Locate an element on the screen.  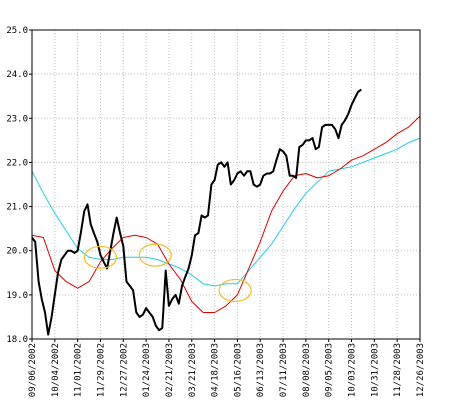
x-tick-label: 08/08/2003 is located at coordinates (307, 370).